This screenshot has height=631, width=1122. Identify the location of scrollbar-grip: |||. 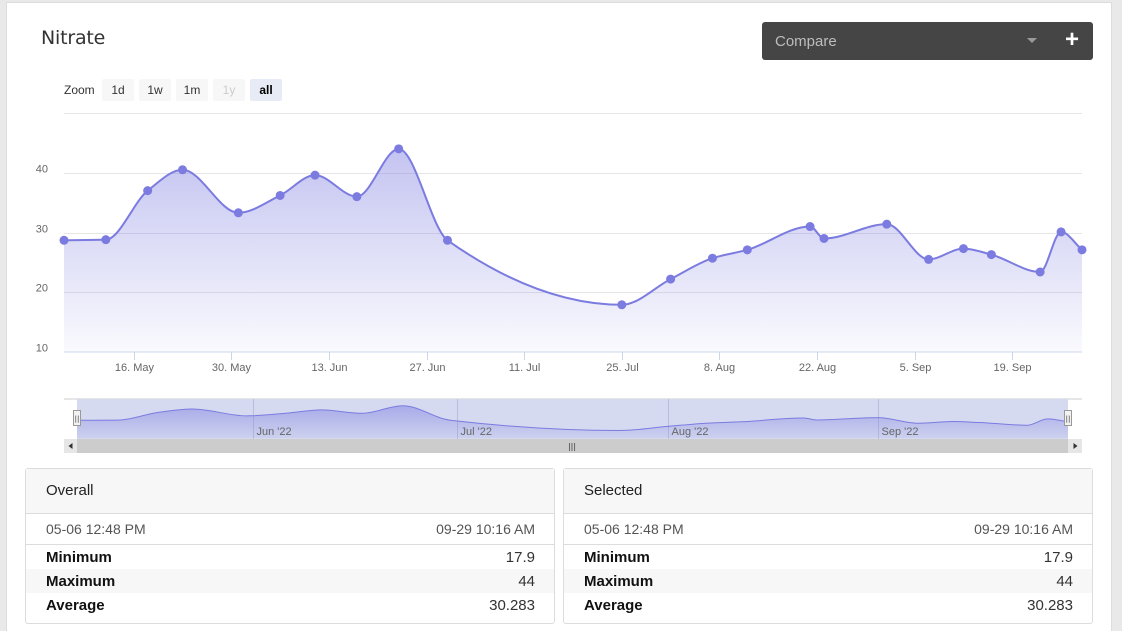
(572, 446).